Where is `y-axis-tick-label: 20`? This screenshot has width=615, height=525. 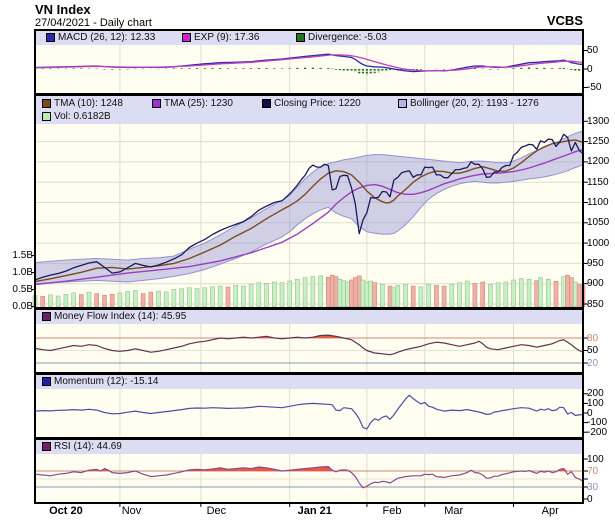 y-axis-tick-label: 20 is located at coordinates (593, 363).